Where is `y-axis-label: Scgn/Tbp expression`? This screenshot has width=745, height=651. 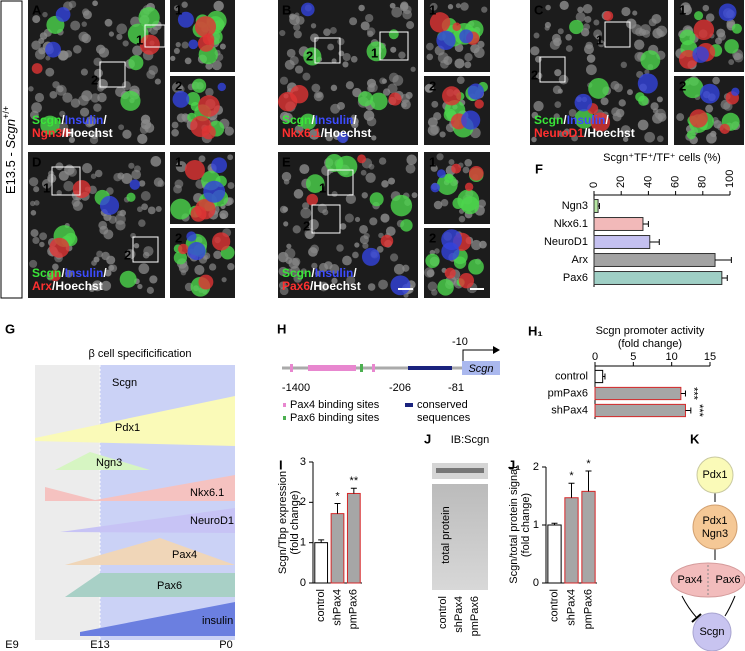 y-axis-label: Scgn/Tbp expression is located at coordinates (283, 522).